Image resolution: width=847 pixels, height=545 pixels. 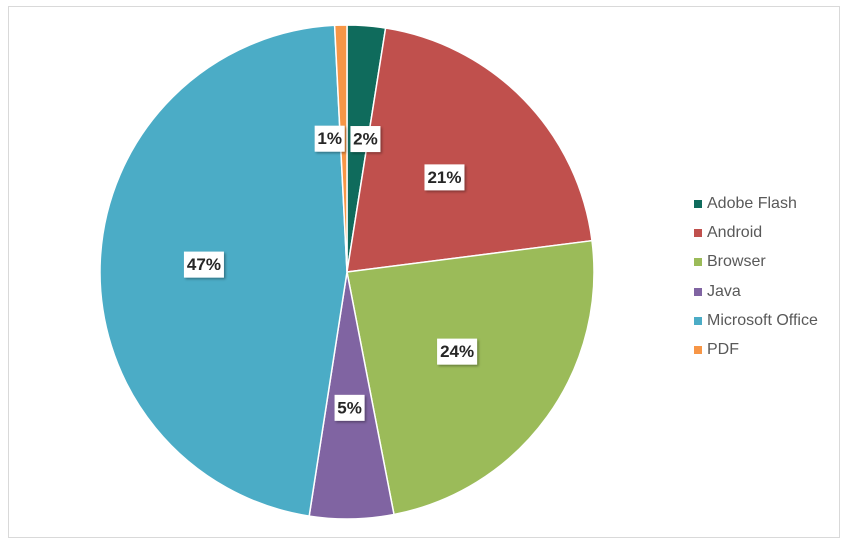 I want to click on data-label-android: 21%, so click(x=444, y=177).